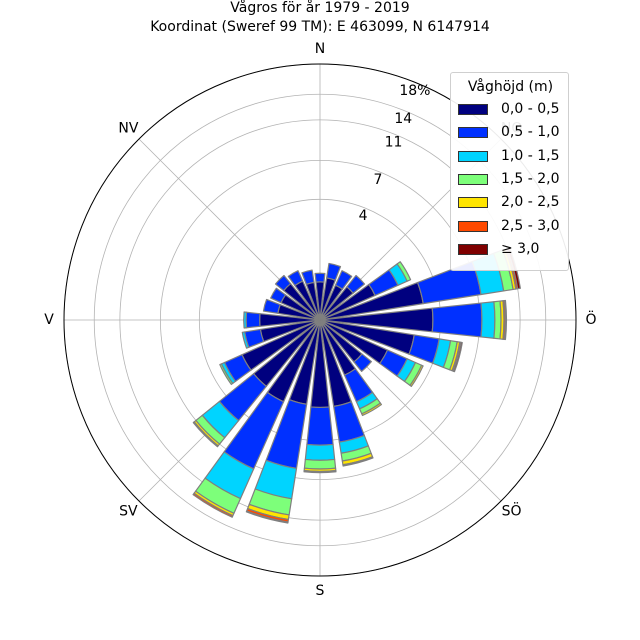 The image size is (640, 640). I want to click on radial-tick-label: 14, so click(403, 119).